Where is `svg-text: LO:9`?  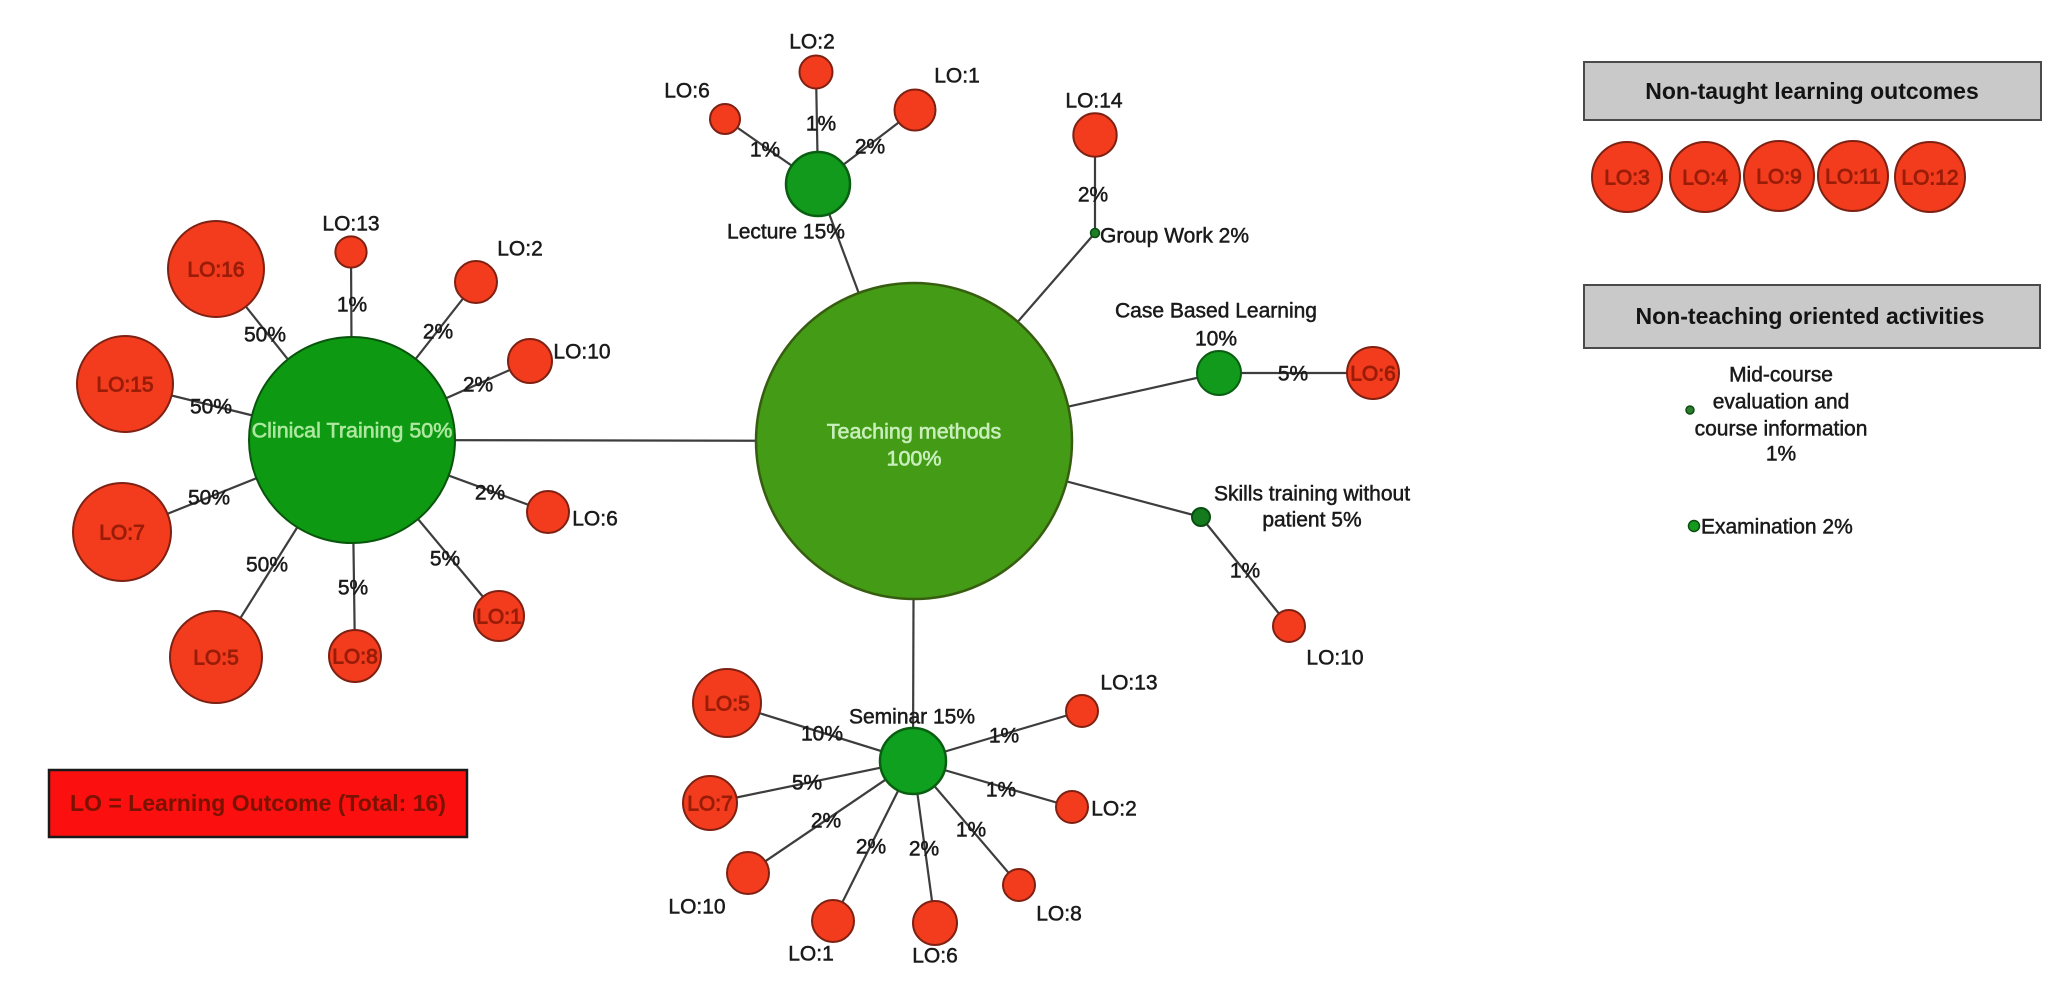
svg-text: LO:9 is located at coordinates (1779, 176).